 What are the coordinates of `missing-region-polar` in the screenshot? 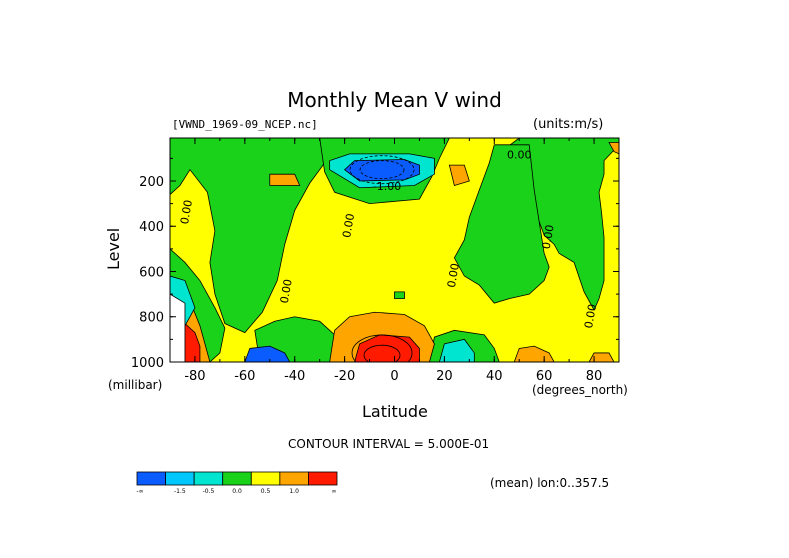 It's located at (178, 327).